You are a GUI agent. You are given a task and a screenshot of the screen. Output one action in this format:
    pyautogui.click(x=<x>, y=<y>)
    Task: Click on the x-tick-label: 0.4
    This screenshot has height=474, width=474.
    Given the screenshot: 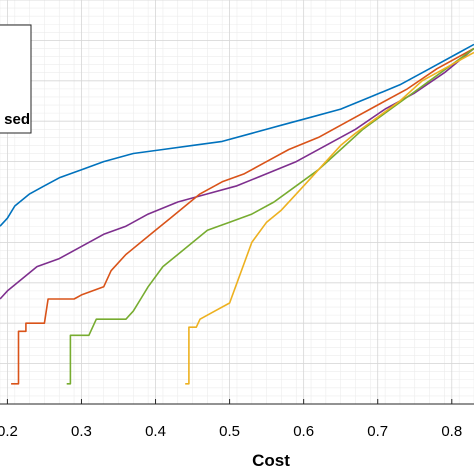 What is the action you would take?
    pyautogui.click(x=155, y=431)
    